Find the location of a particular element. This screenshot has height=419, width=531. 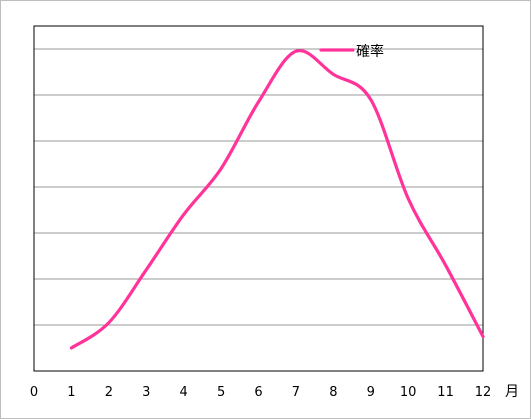

x-tick-label: 8 is located at coordinates (333, 392).